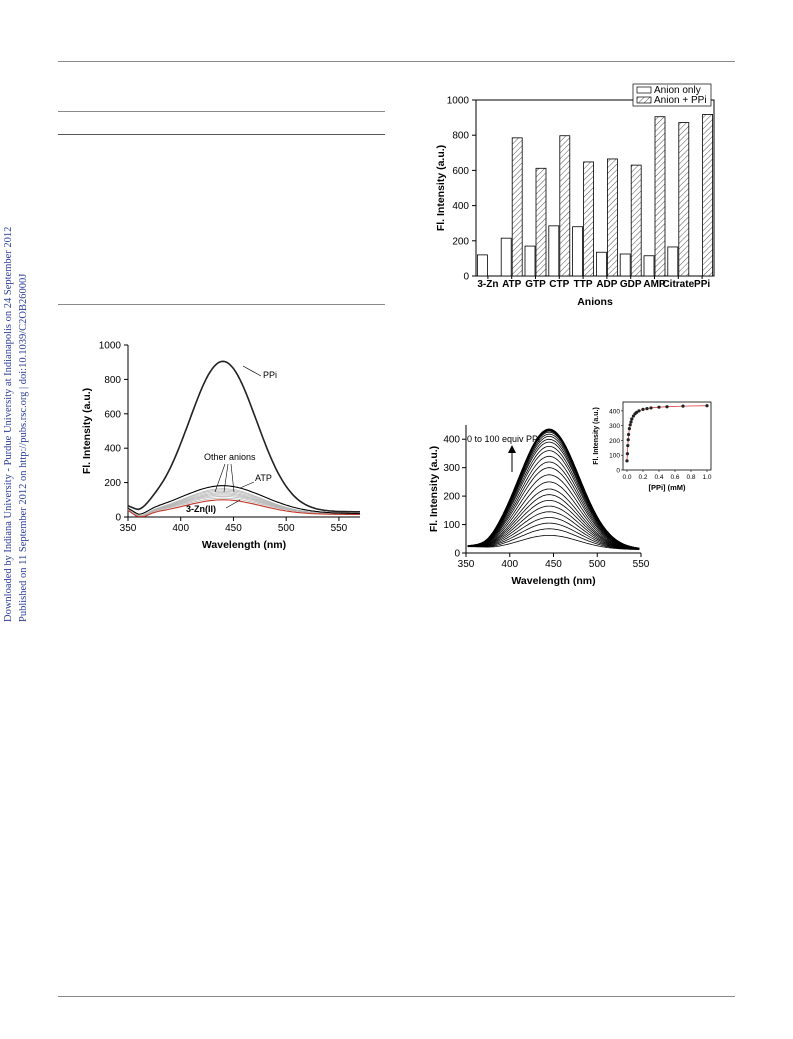 The height and width of the screenshot is (1039, 793). Describe the element at coordinates (112, 380) in the screenshot. I see `spectra-y-tick-label: 800` at that location.